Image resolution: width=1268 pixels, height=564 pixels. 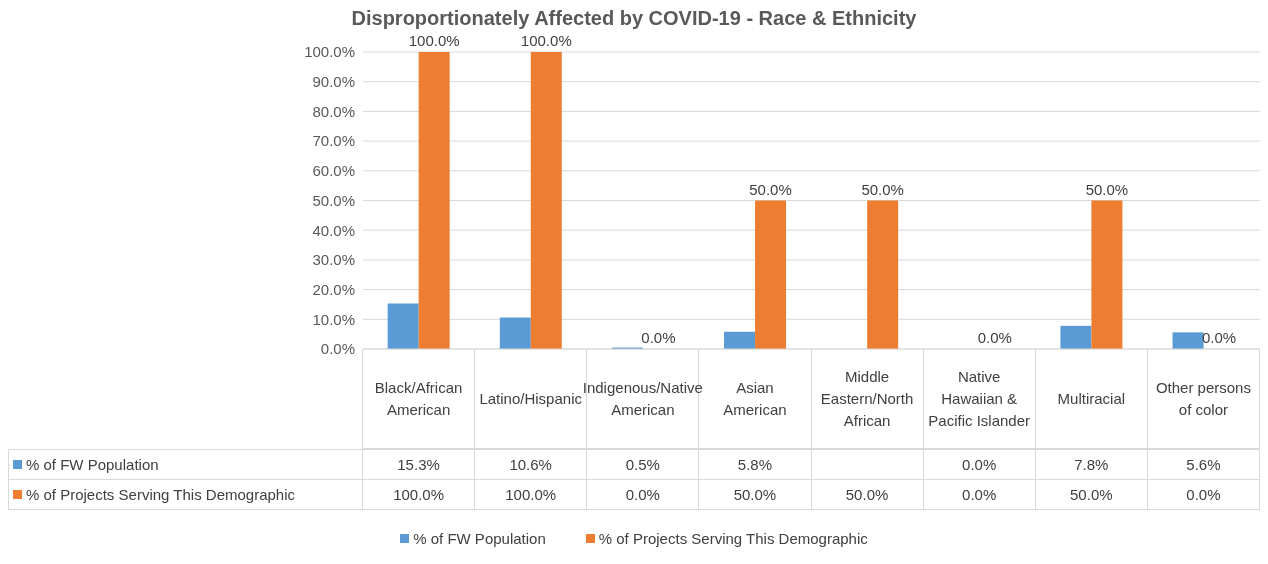 I want to click on y-tick-label: 70.0%, so click(x=333, y=141).